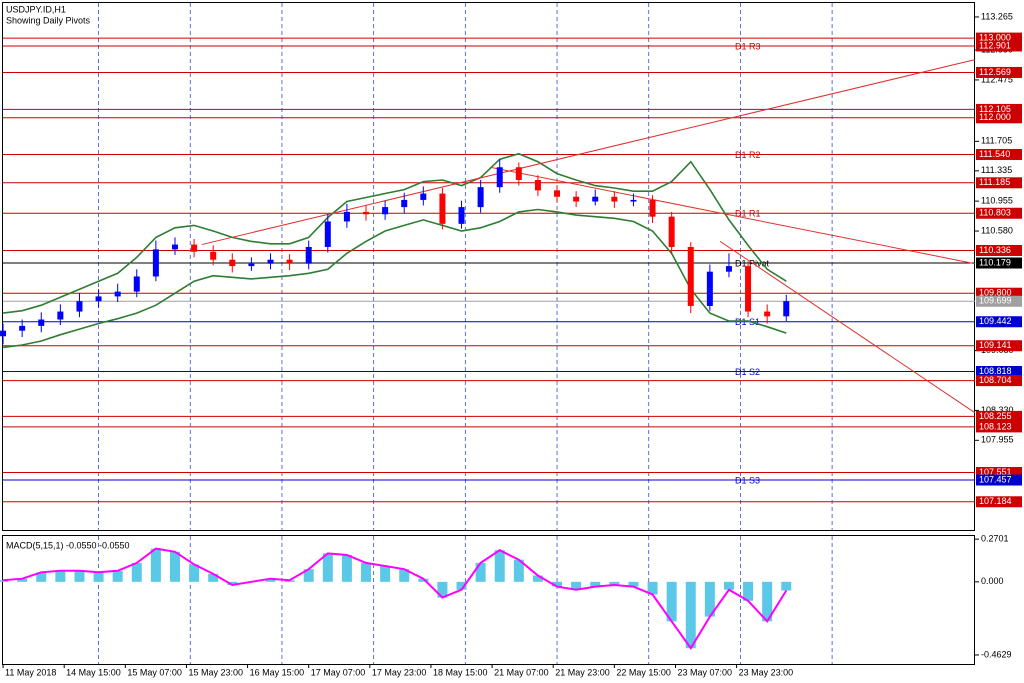  What do you see at coordinates (997, 16) in the screenshot?
I see `y-tick-label: 113.265` at bounding box center [997, 16].